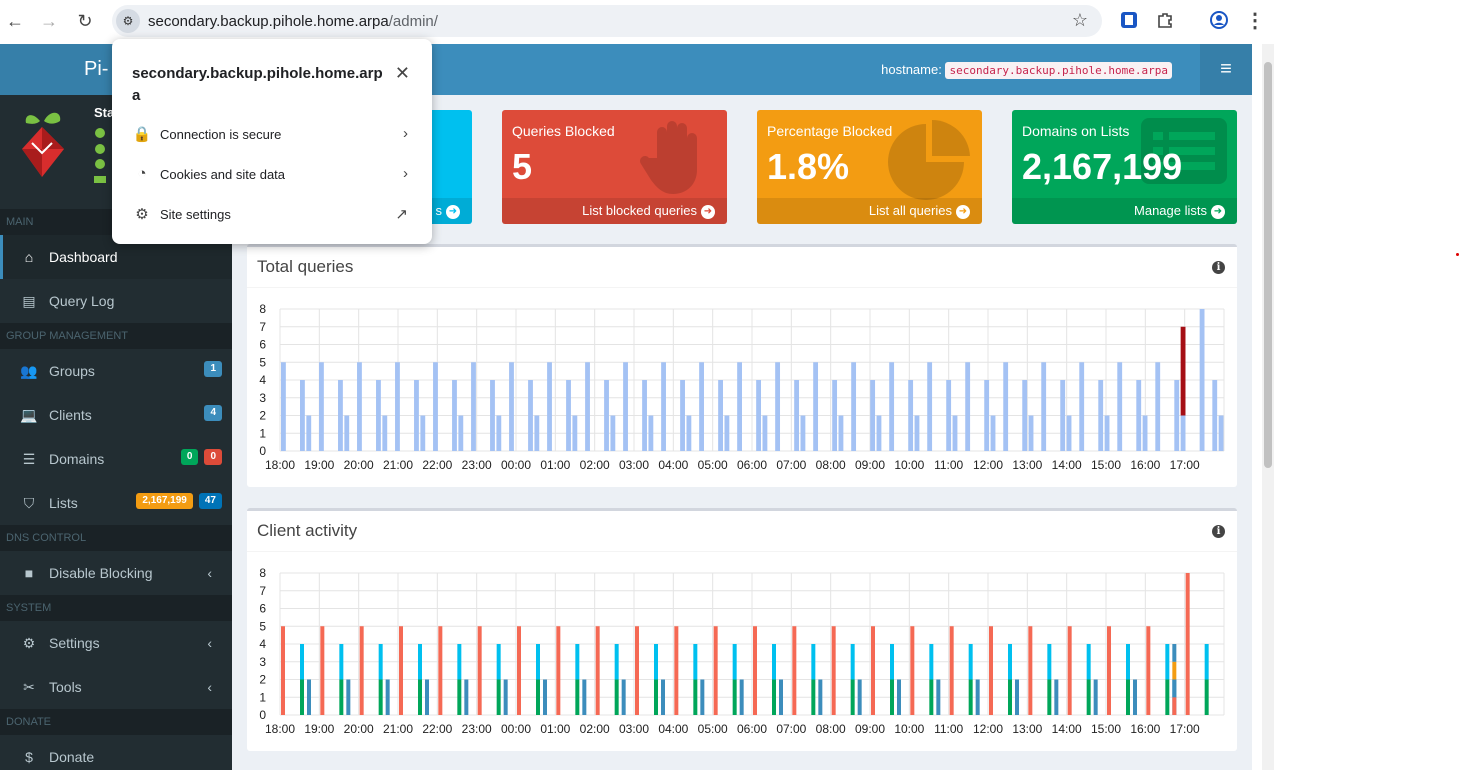 This screenshot has height=770, width=1461. I want to click on hamburger-menu-icon: ≡, so click(1226, 69).